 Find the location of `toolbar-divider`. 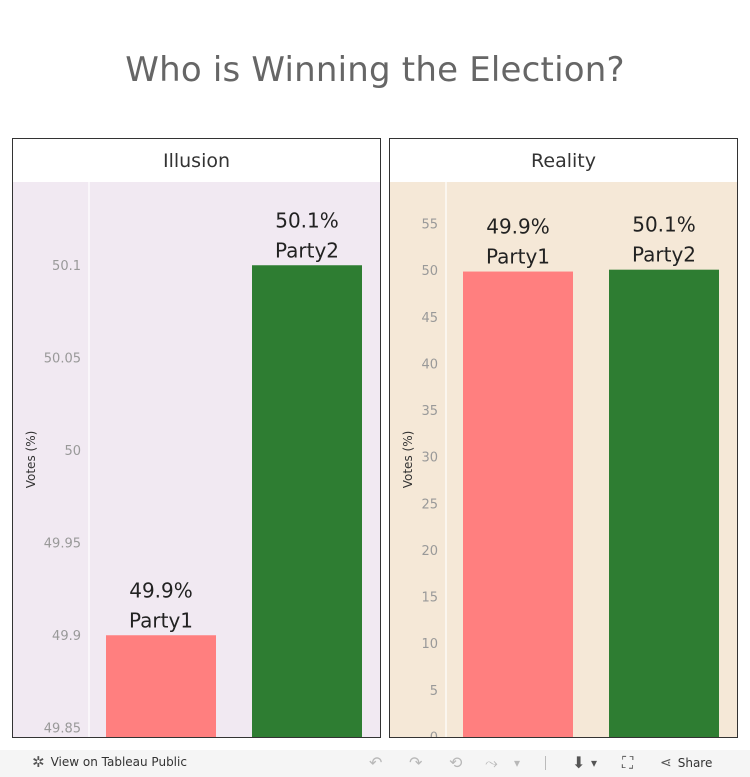

toolbar-divider is located at coordinates (545, 763).